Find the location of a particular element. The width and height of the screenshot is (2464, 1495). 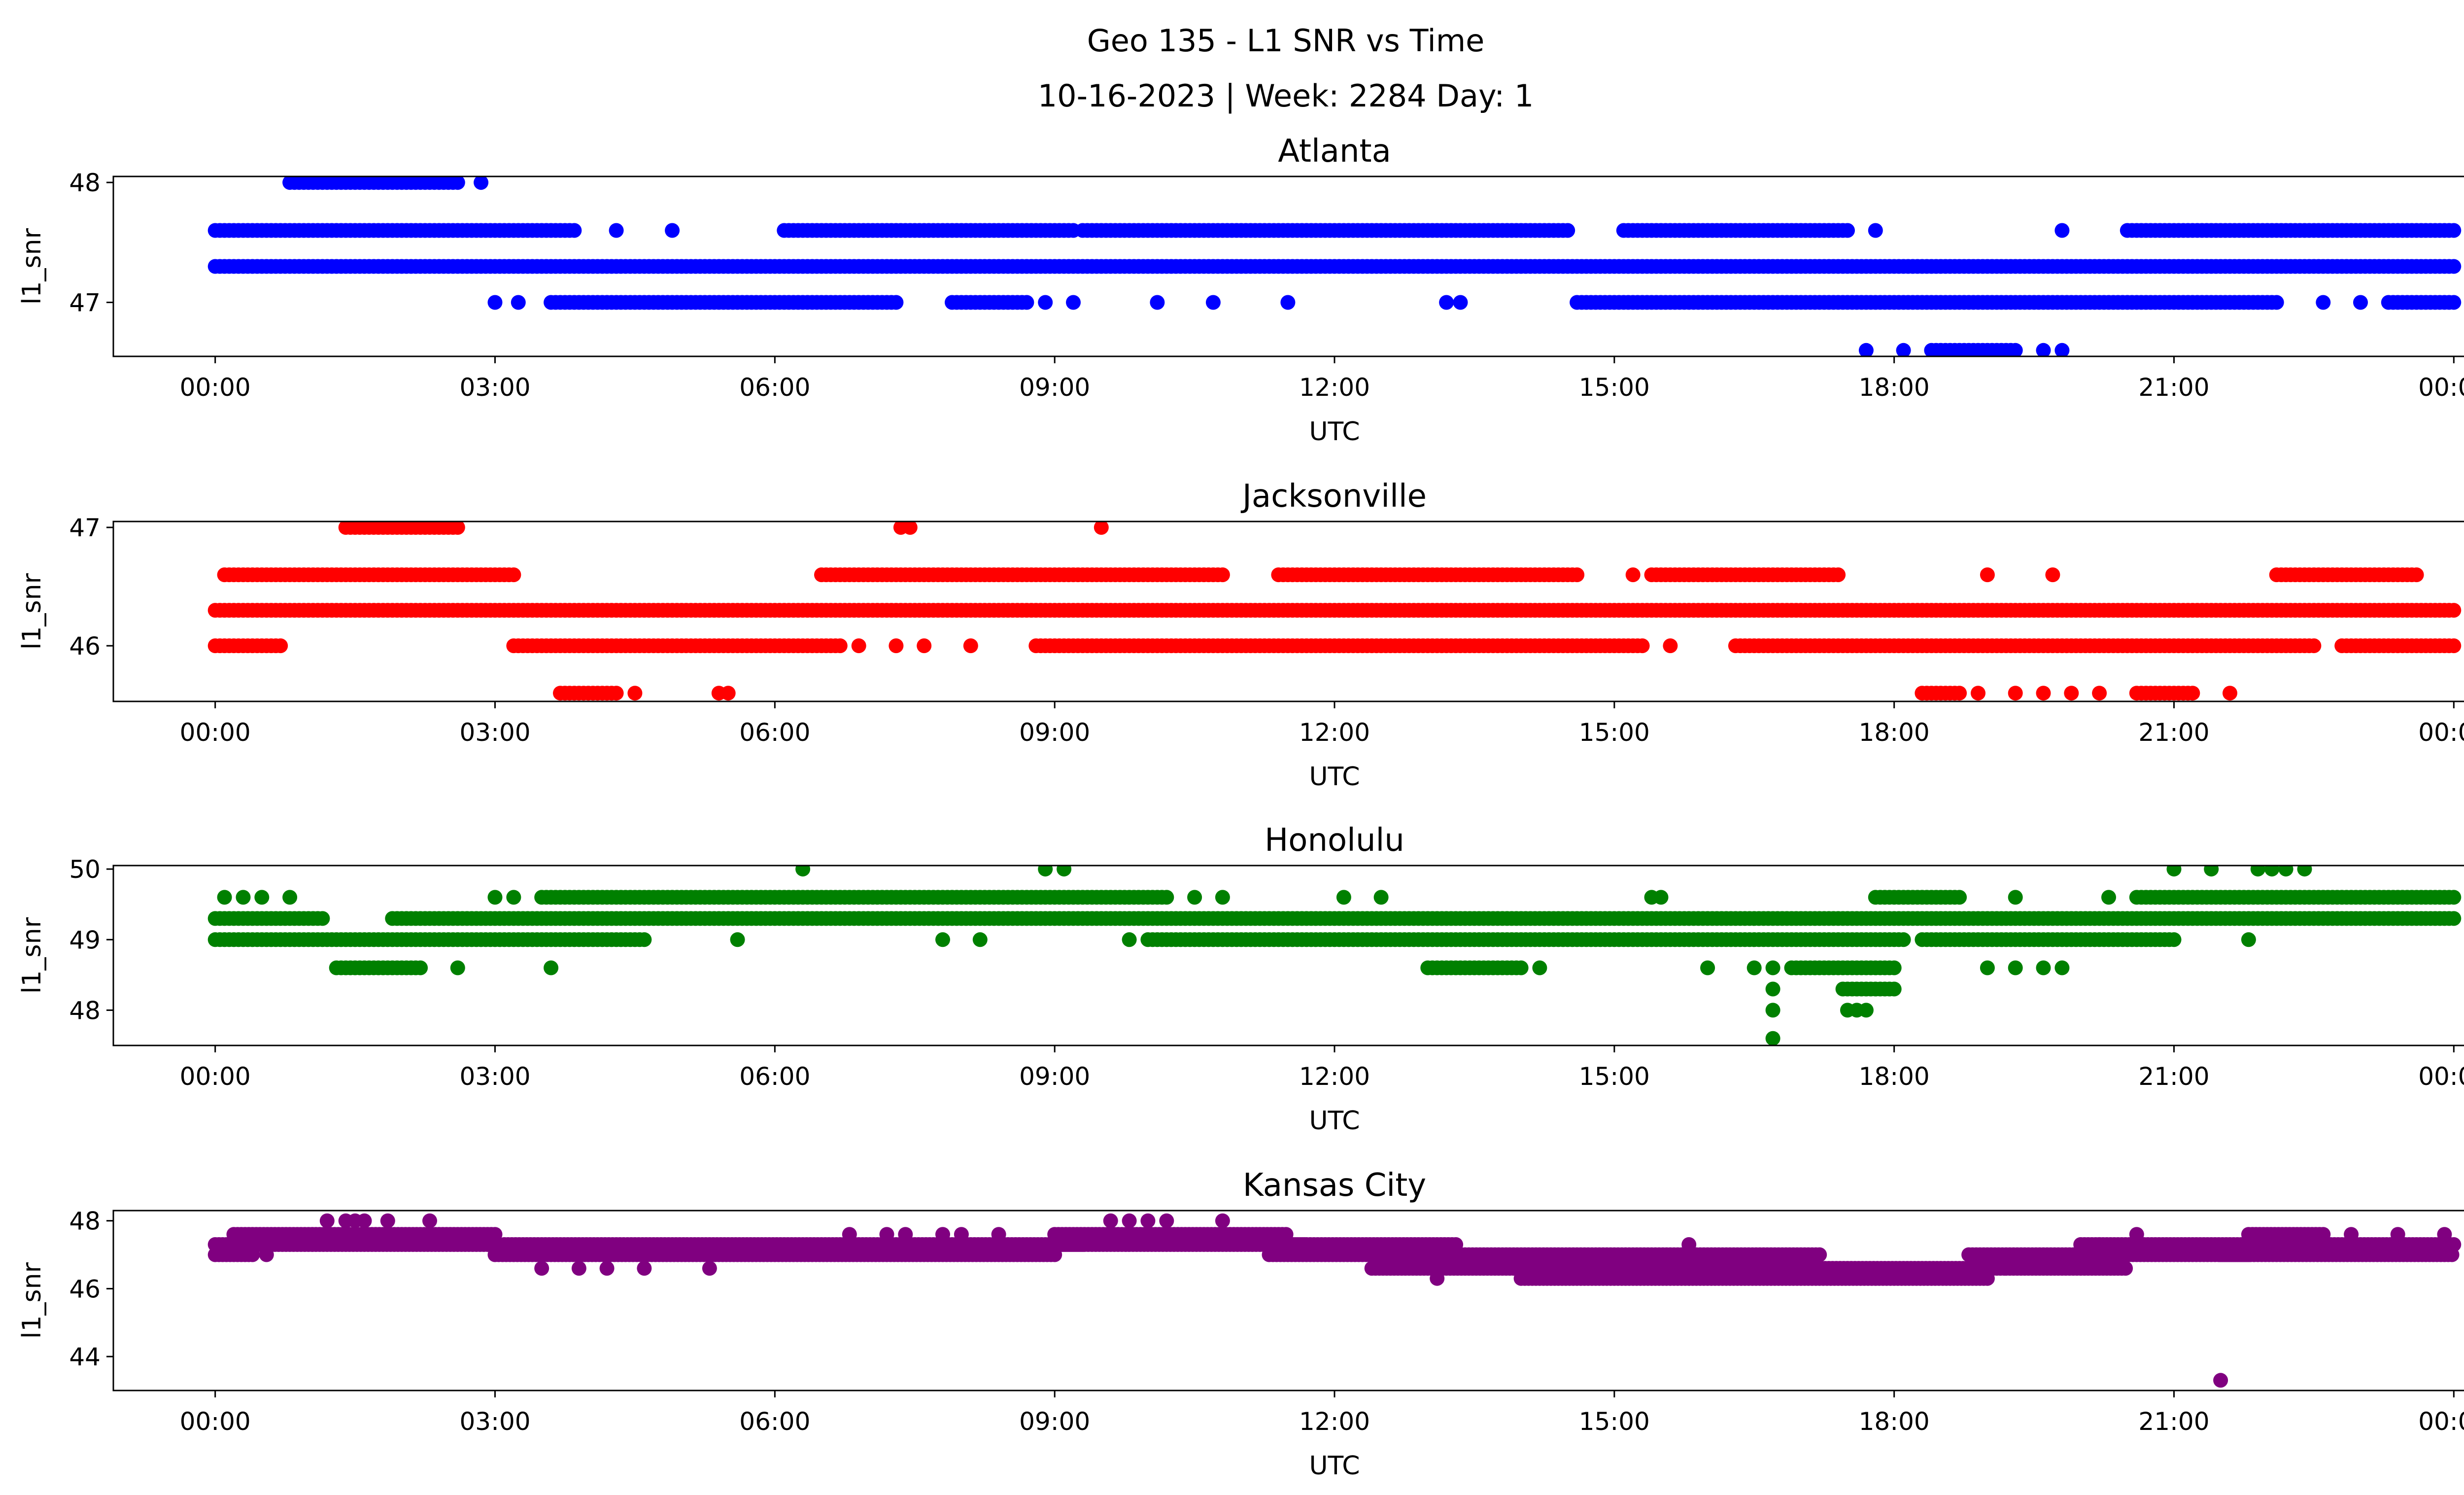

x-tick-label: 18:00 is located at coordinates (1894, 1076).